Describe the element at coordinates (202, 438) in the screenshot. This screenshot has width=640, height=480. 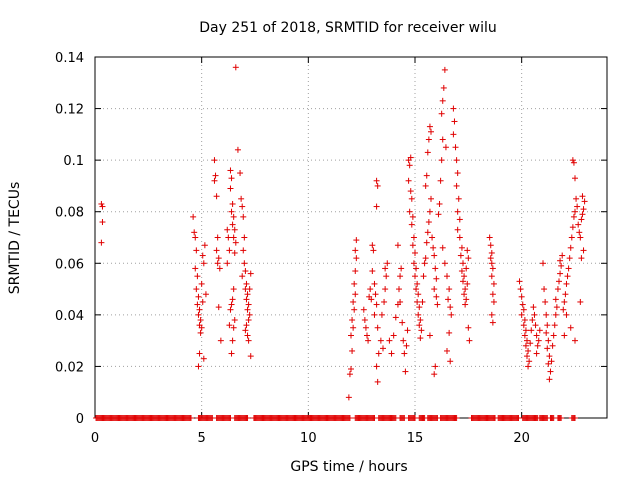
I see `x-tick-label: 5` at that location.